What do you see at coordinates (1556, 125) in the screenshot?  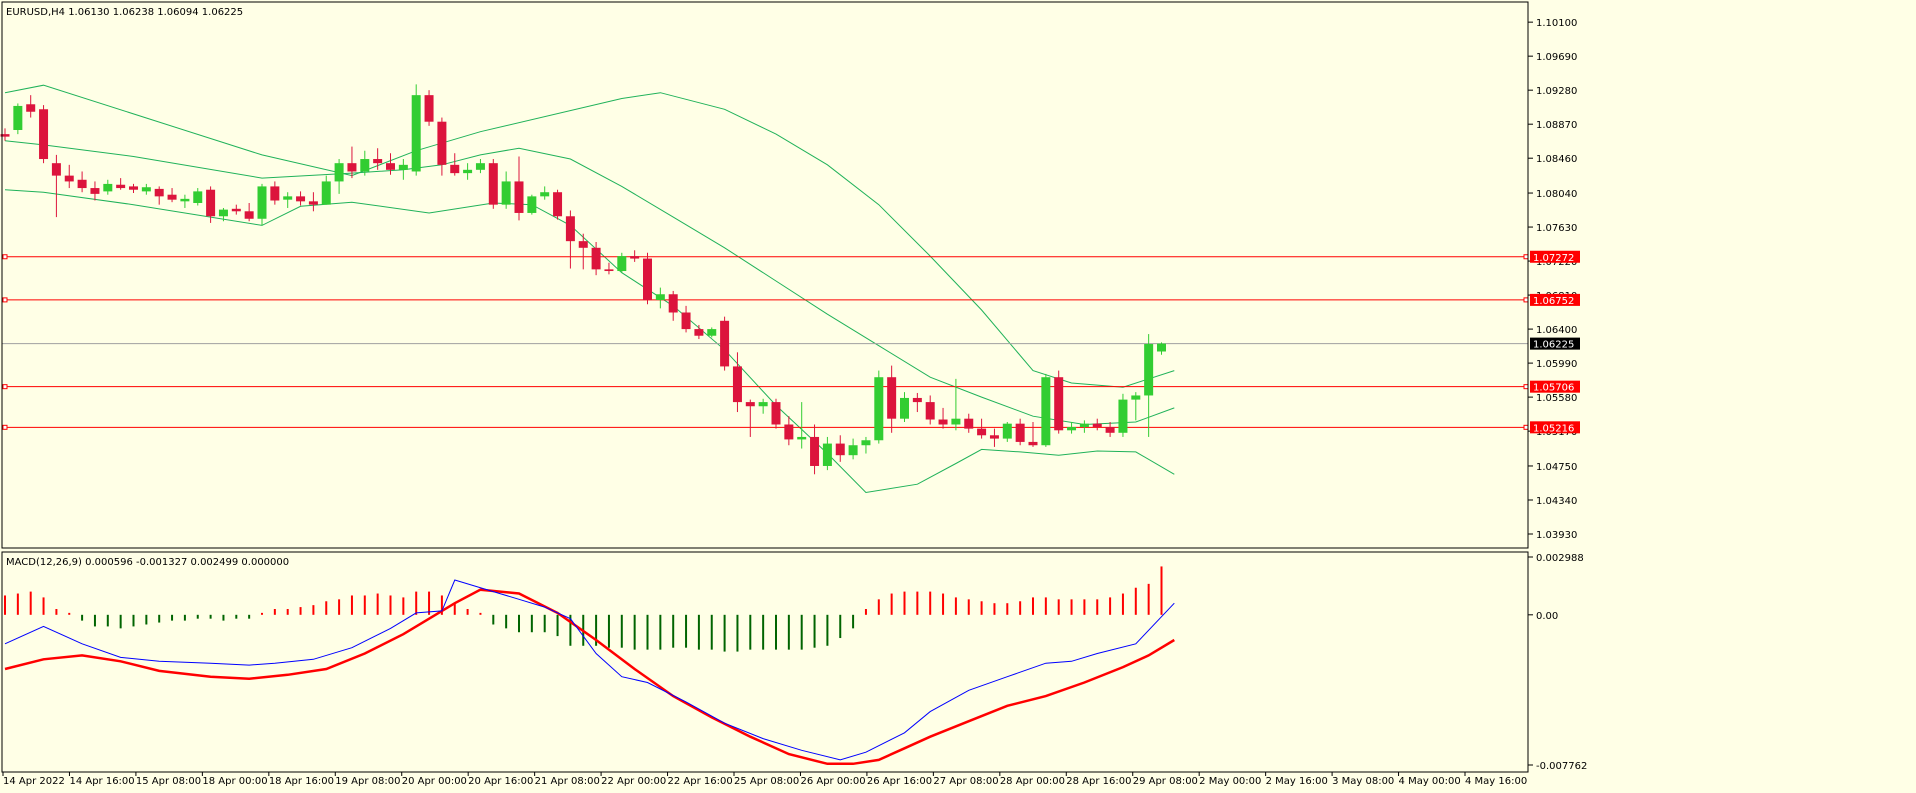 I see `price-axis-label: 1.08870` at bounding box center [1556, 125].